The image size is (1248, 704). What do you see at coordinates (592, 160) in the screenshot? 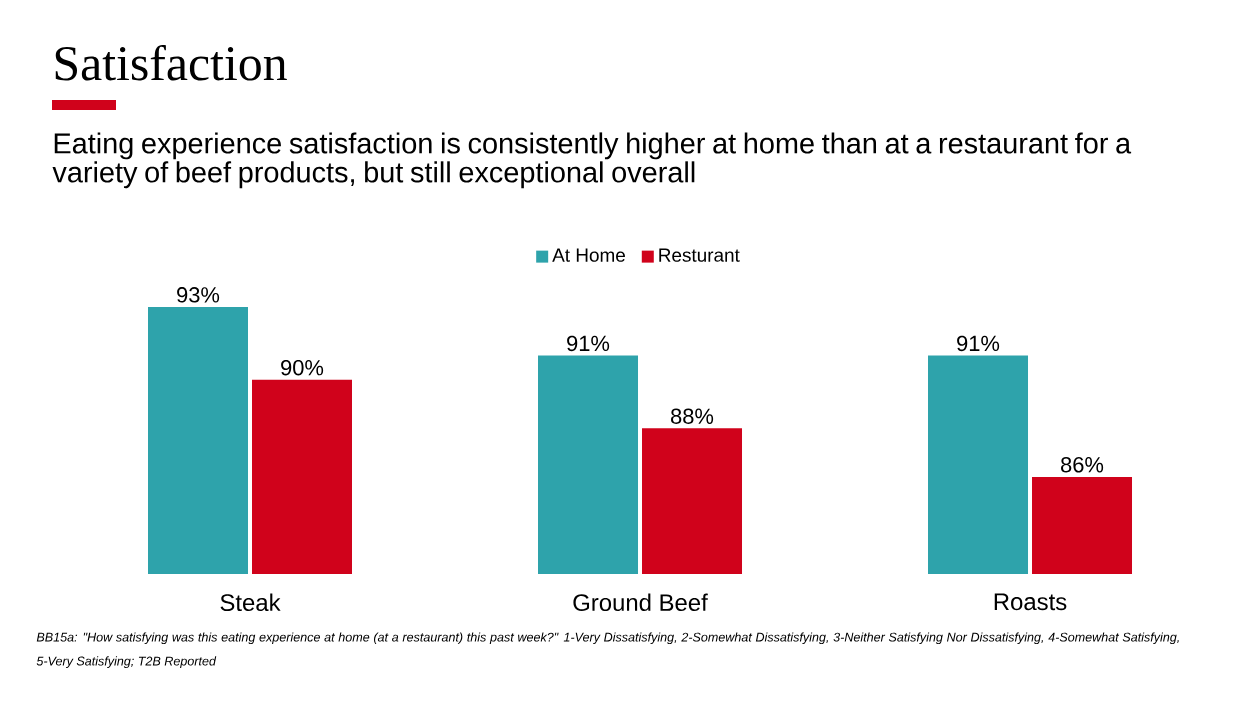
I see `chart-subtitle: Eating experience satisfaction is consistently higher at home than at a restaurant for a variety of beef products, but still exceptional overall` at bounding box center [592, 160].